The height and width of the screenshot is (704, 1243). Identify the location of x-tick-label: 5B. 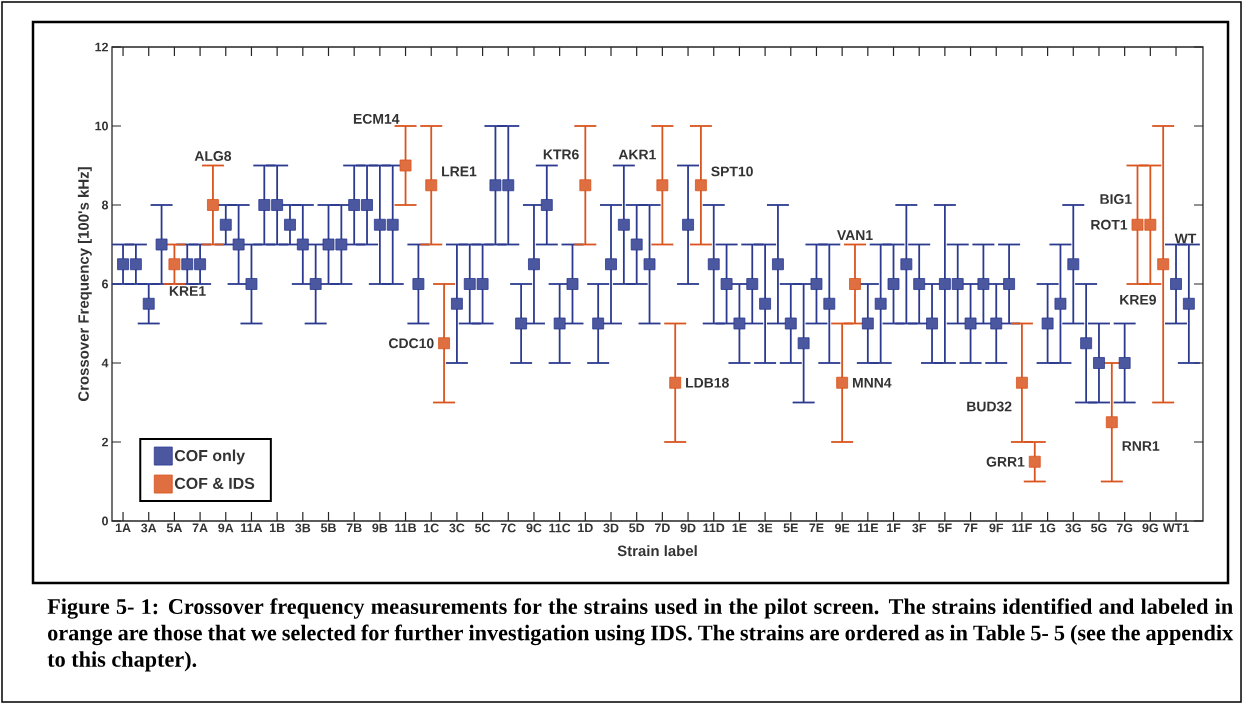
(328, 528).